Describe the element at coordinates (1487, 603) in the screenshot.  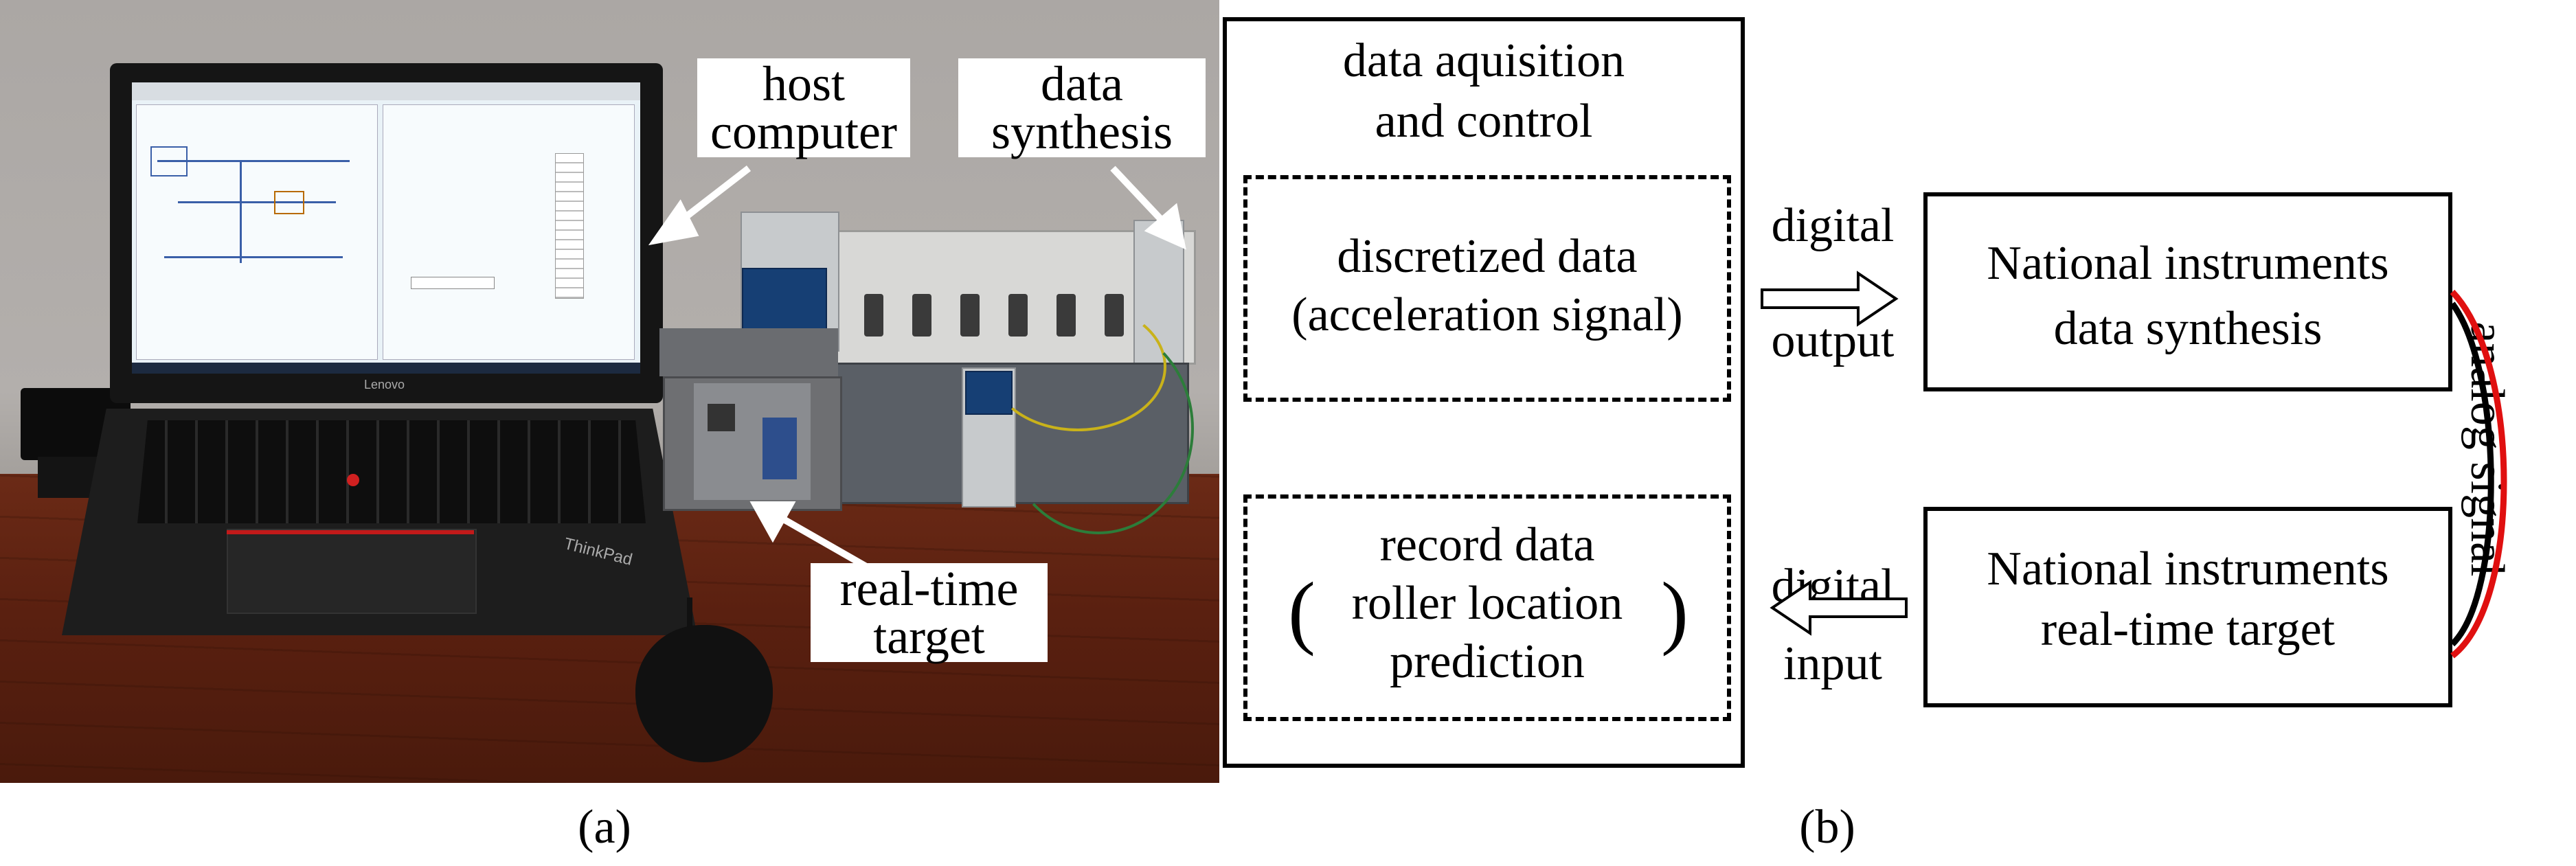
I see `record-line2: roller location` at that location.